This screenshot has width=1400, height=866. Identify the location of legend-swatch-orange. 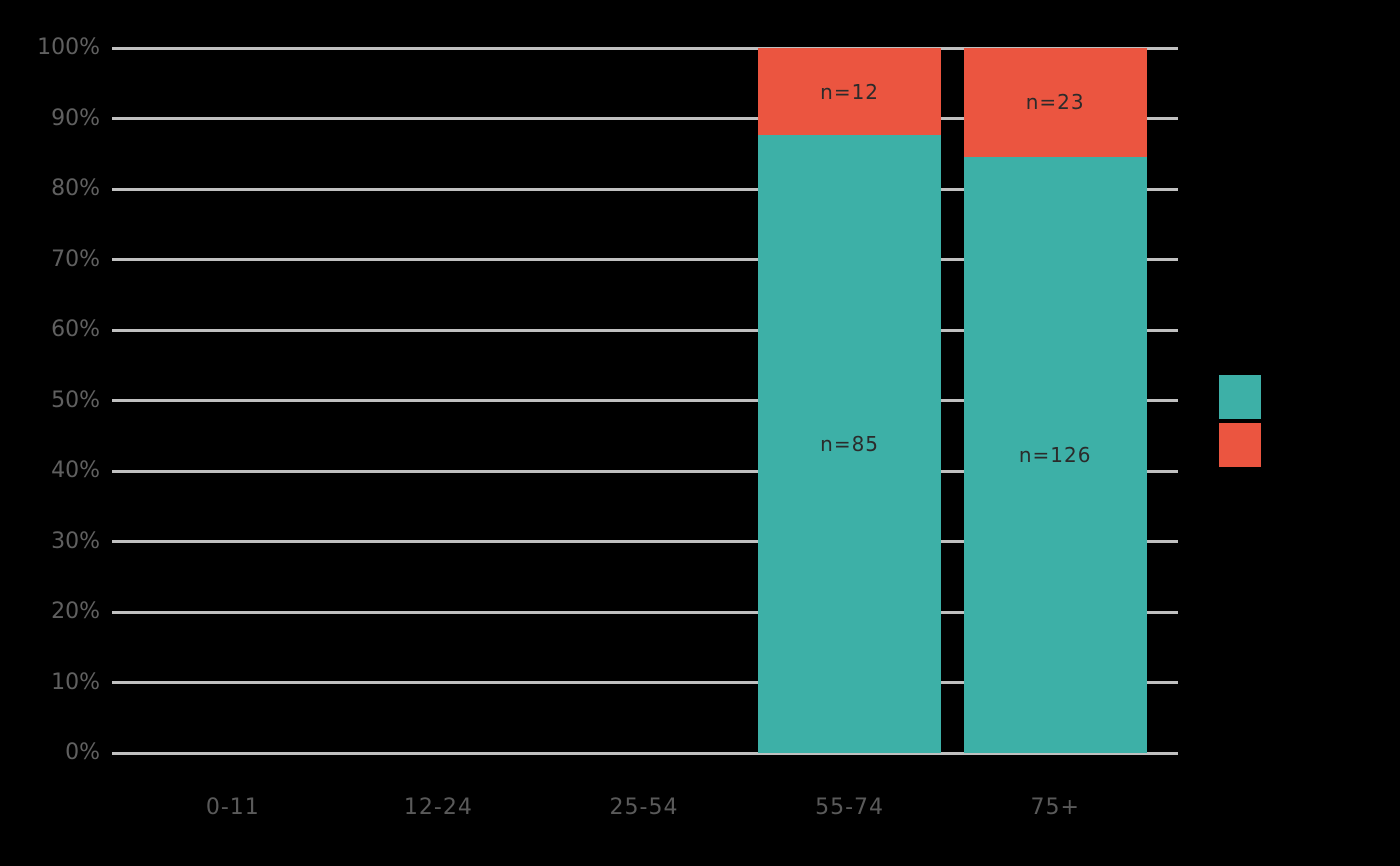
(1240, 445).